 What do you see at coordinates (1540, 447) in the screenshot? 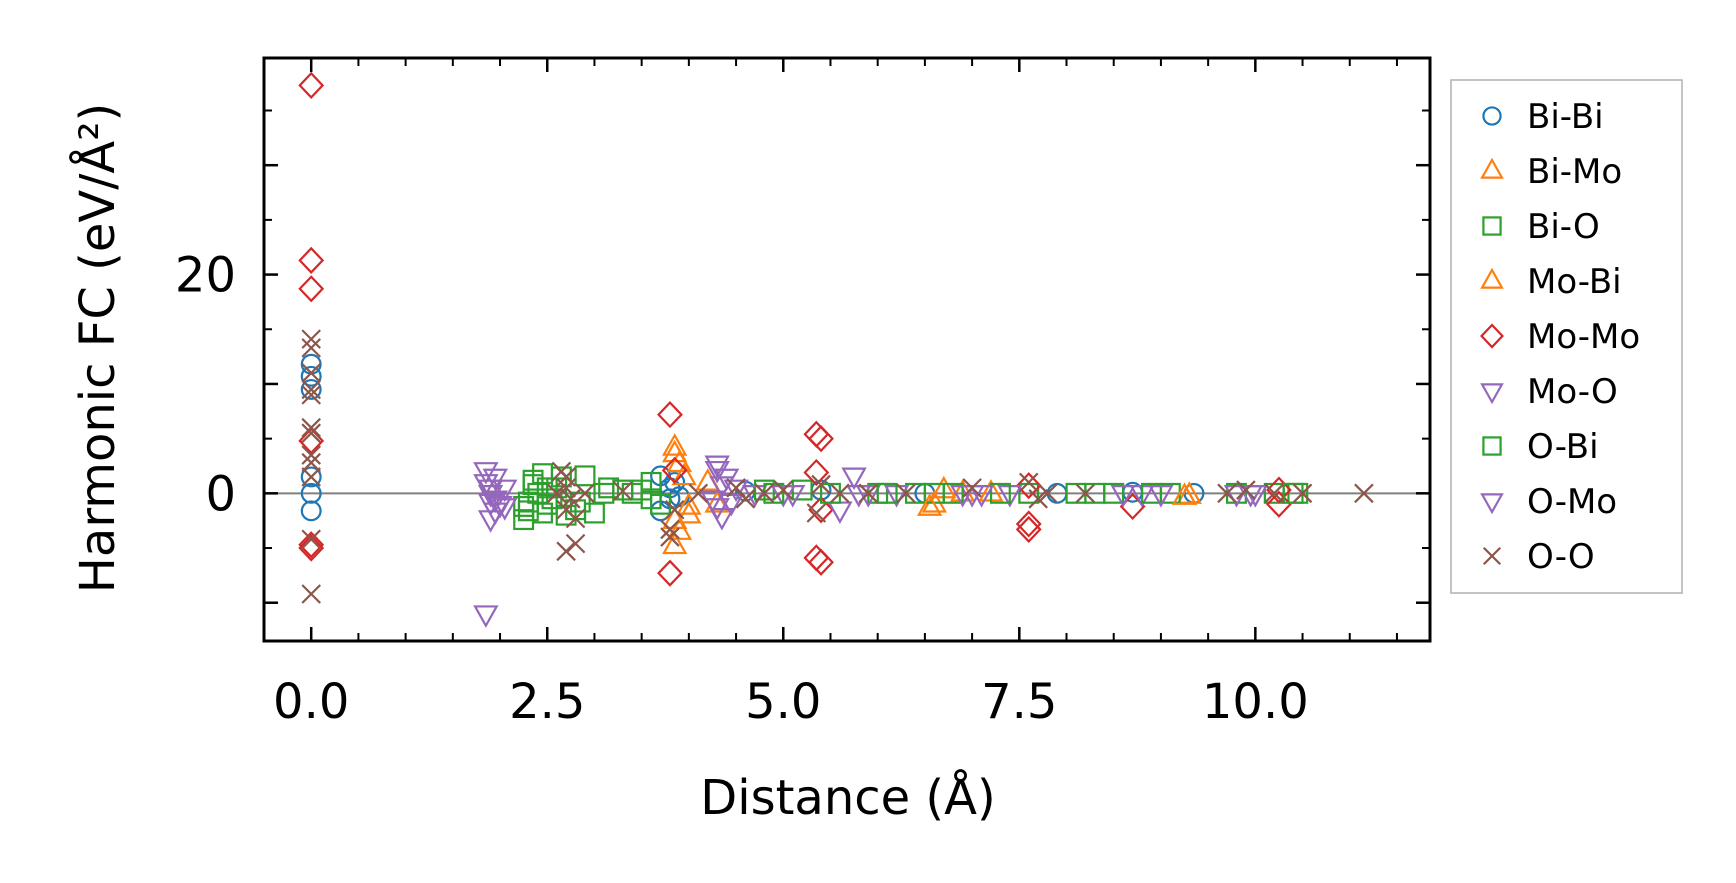
I see `legend-item: O-Bi` at bounding box center [1540, 447].